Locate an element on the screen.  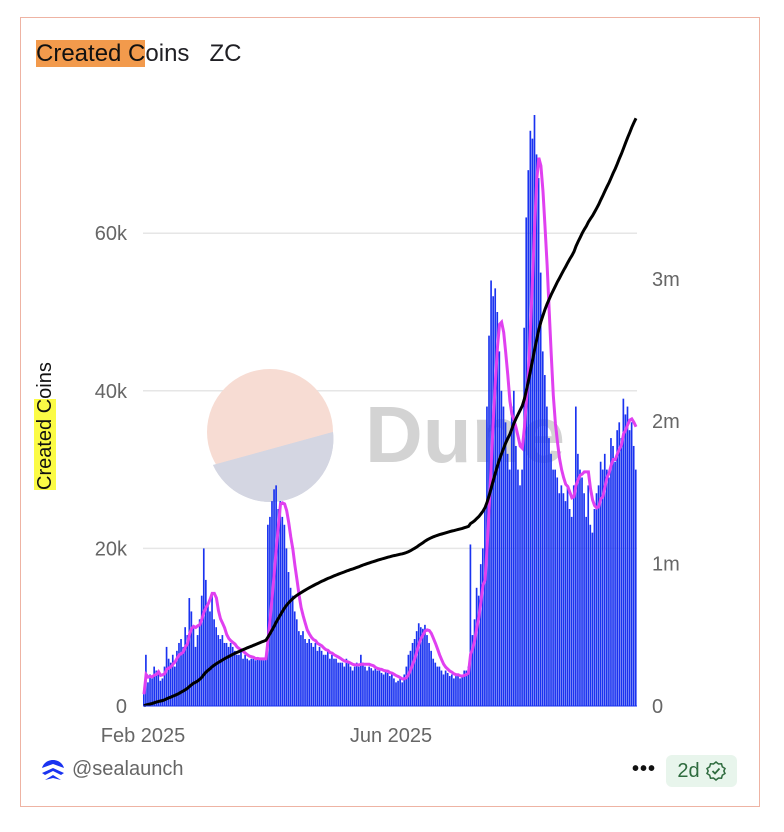
title-rest: oins is located at coordinates (167, 53).